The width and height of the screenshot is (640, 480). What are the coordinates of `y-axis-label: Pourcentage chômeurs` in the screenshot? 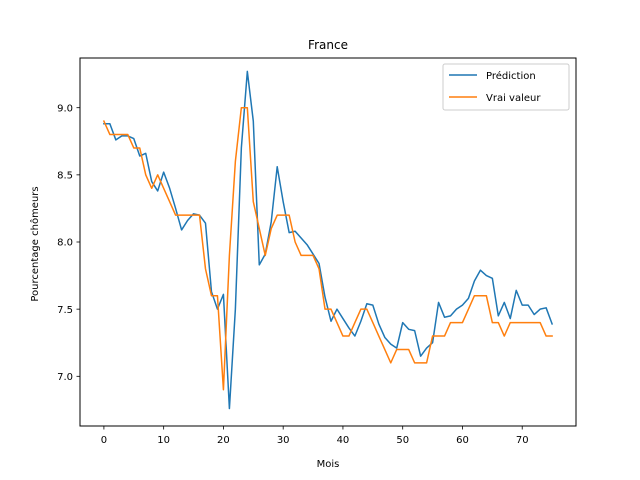 It's located at (35, 243).